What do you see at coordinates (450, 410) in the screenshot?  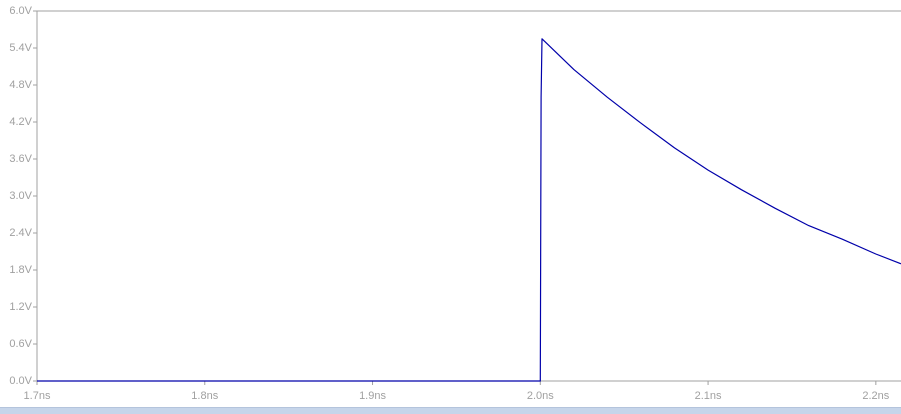 I see `bottom-scroll-strip` at bounding box center [450, 410].